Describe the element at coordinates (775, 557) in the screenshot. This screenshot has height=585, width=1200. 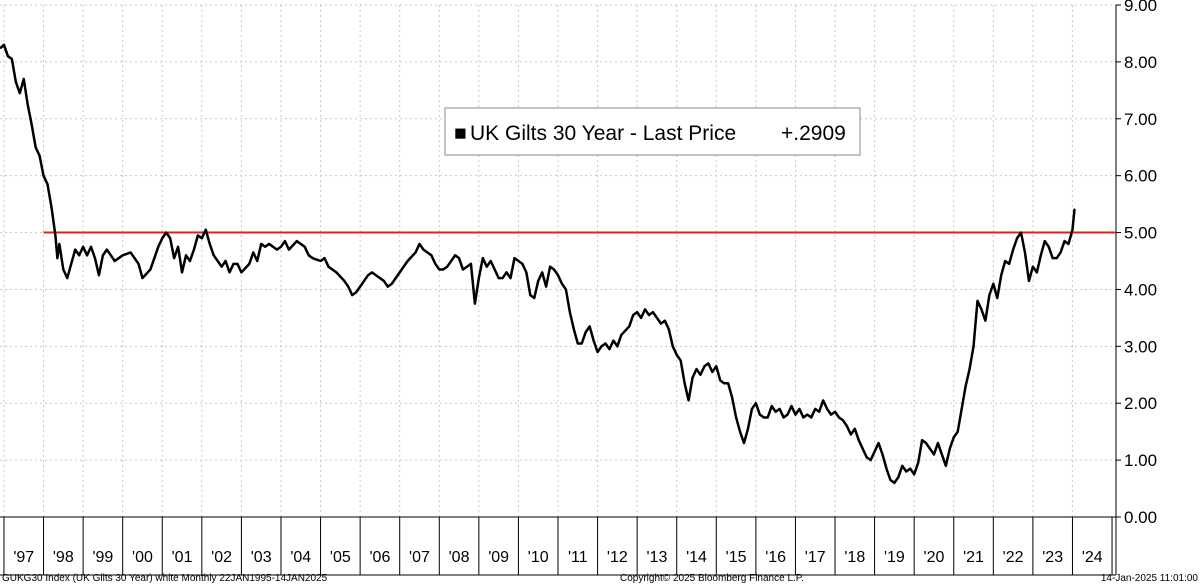
I see `x-tick-label: '16` at that location.